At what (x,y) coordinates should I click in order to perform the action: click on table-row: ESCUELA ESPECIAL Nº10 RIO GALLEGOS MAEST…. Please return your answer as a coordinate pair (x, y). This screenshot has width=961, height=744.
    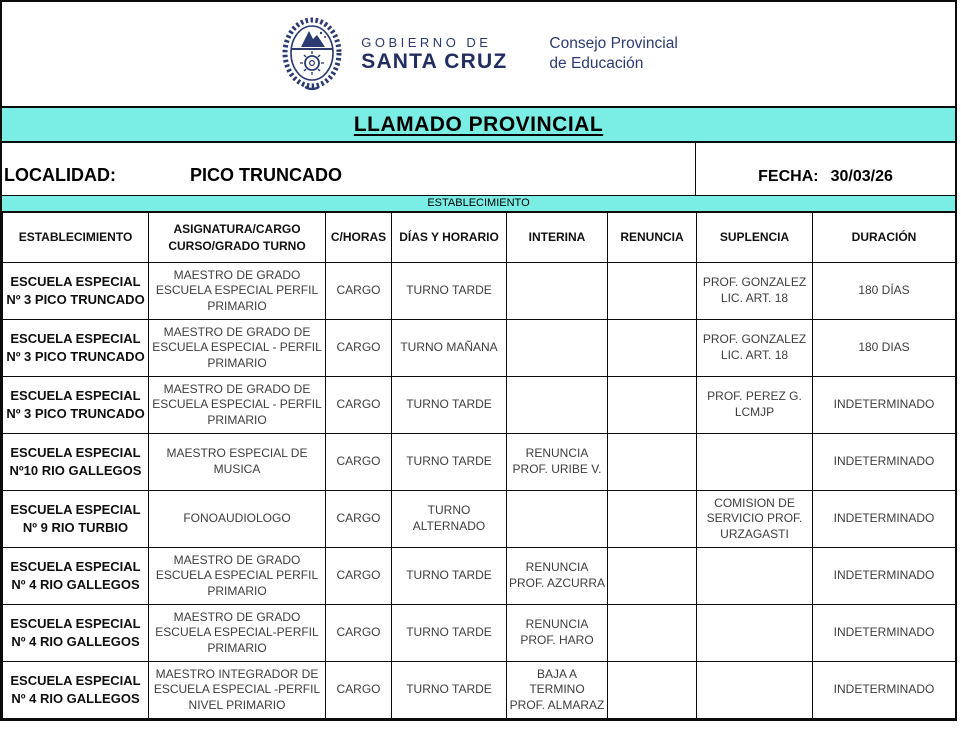
    Looking at the image, I should click on (479, 462).